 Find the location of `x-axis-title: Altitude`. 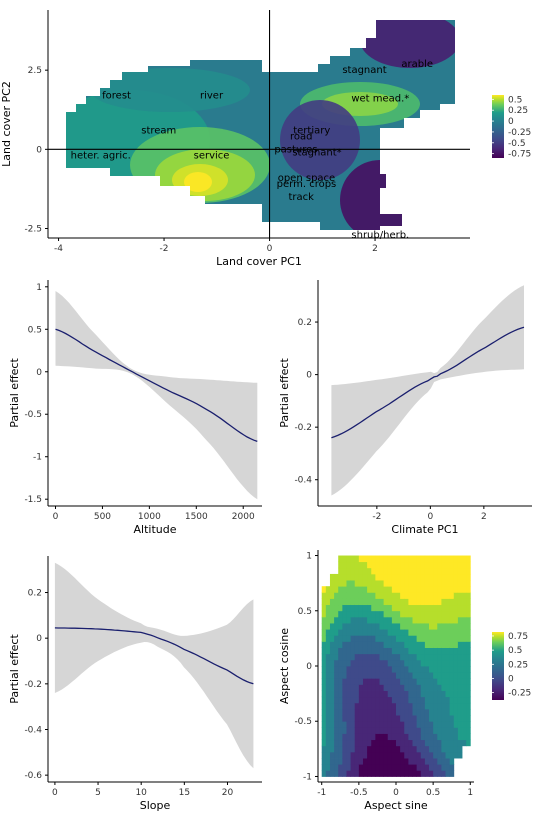

x-axis-title: Altitude is located at coordinates (155, 529).